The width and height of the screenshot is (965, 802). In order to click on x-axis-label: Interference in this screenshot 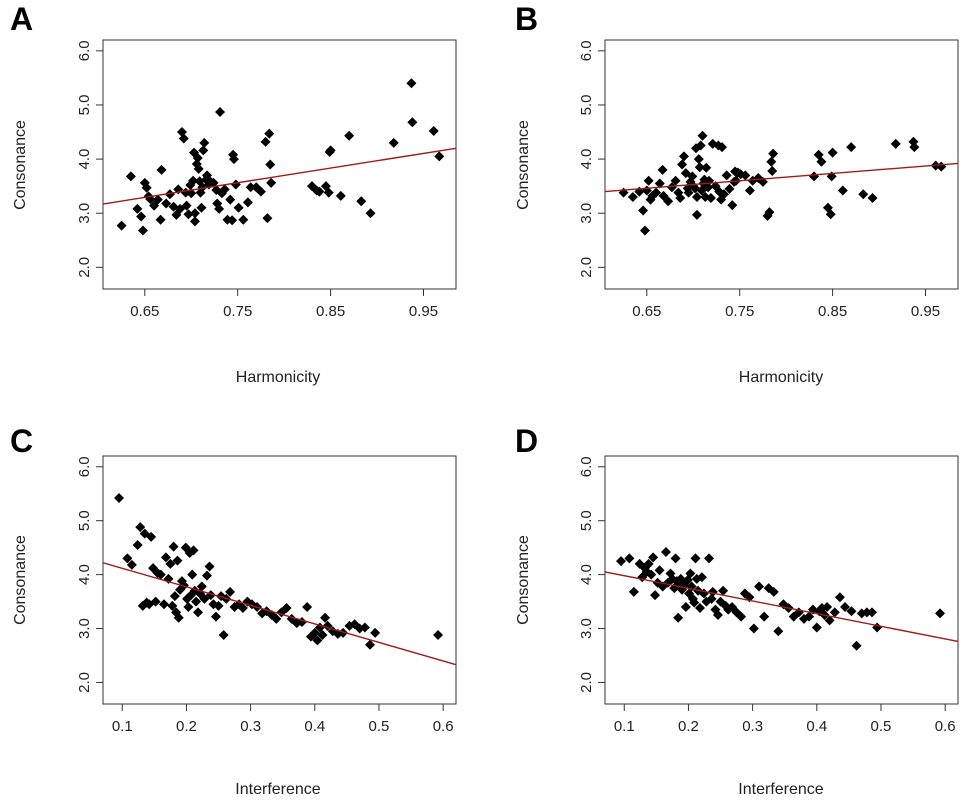, I will do `click(277, 789)`.